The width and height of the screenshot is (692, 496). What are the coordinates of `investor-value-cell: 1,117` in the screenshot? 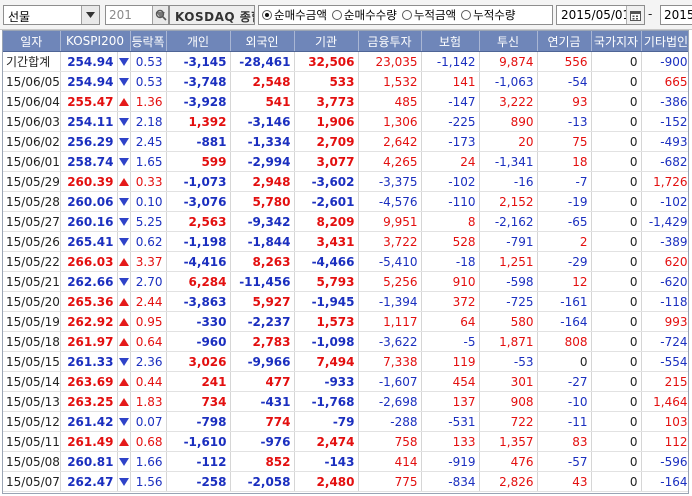 It's located at (390, 321).